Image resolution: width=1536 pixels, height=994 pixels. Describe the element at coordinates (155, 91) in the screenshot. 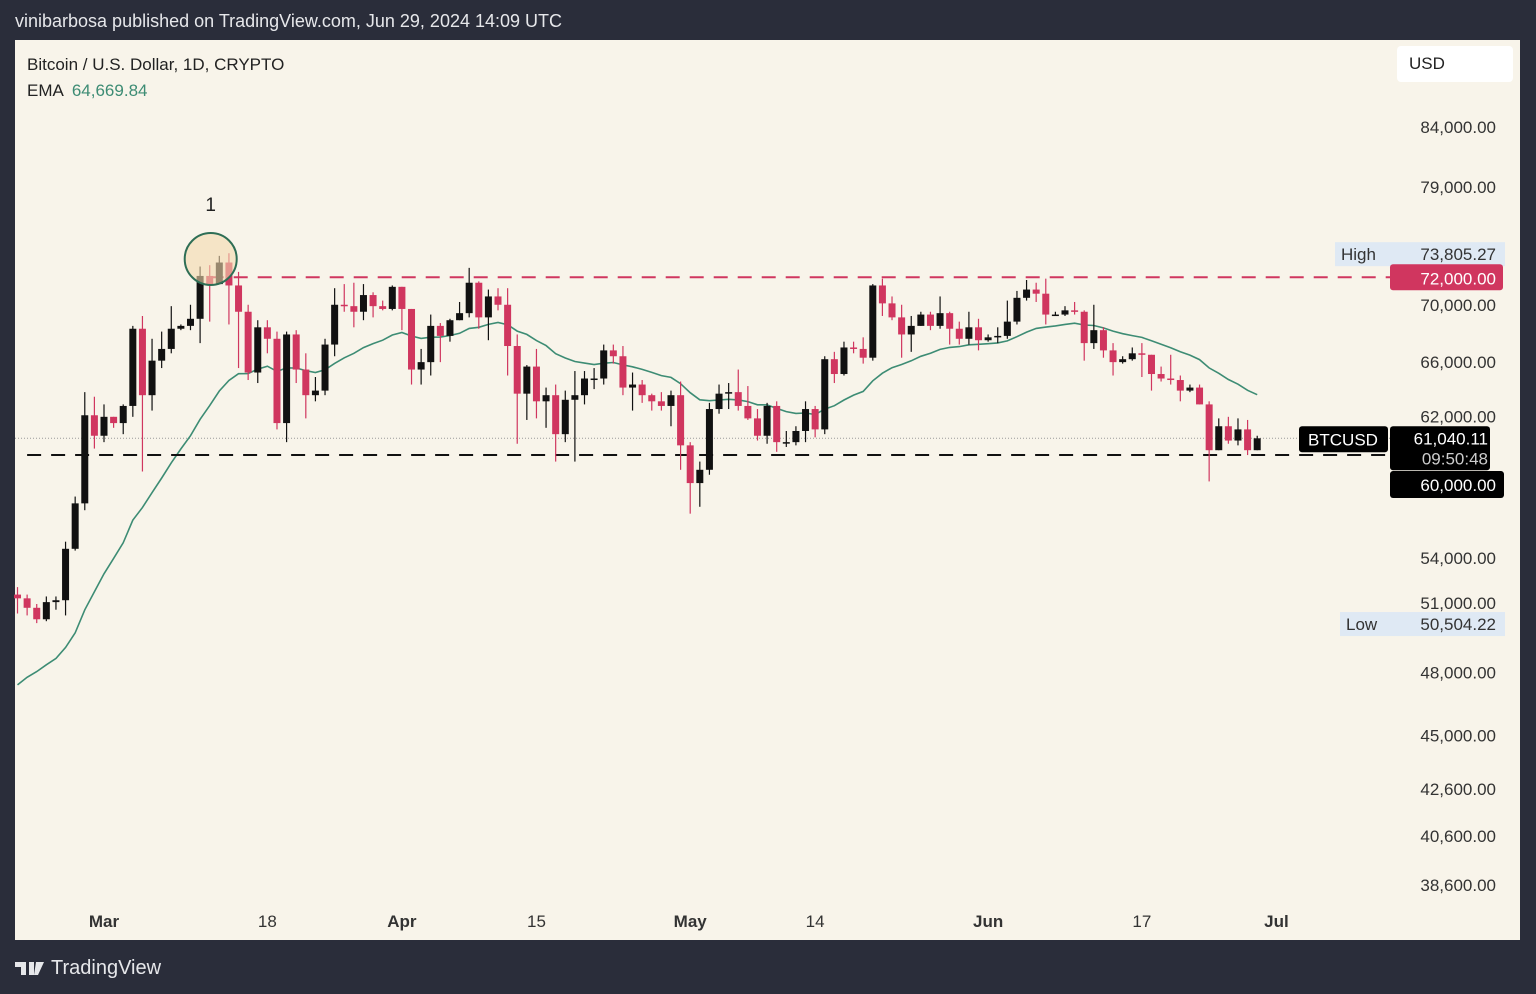

I see `ema-legend: EMA 64,669.84` at that location.